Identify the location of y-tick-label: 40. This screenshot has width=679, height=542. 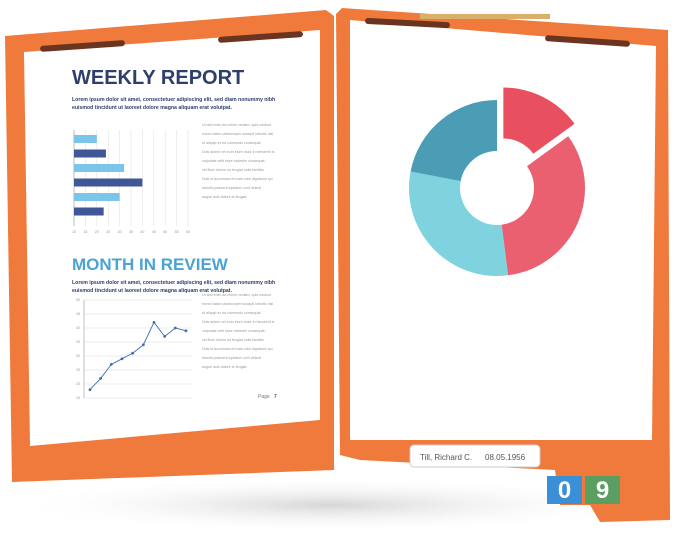
(78, 328).